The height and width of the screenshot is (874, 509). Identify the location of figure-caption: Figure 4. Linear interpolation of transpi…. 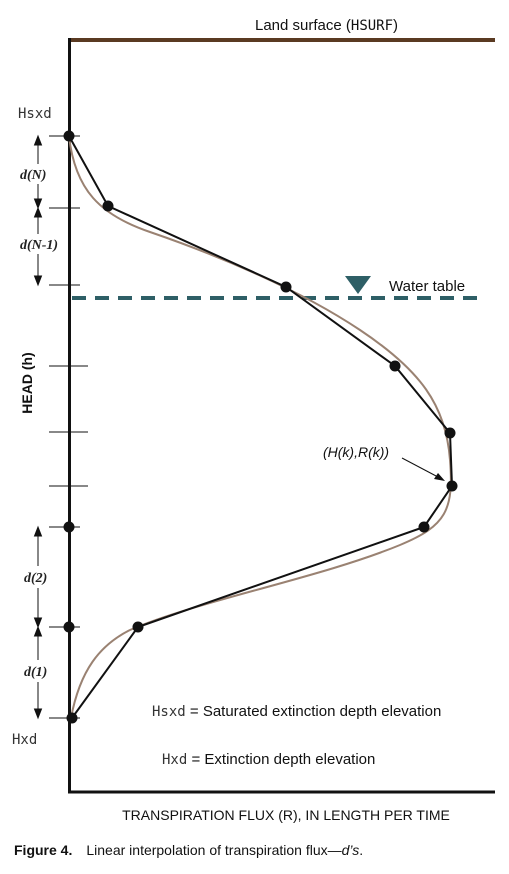
(259, 850).